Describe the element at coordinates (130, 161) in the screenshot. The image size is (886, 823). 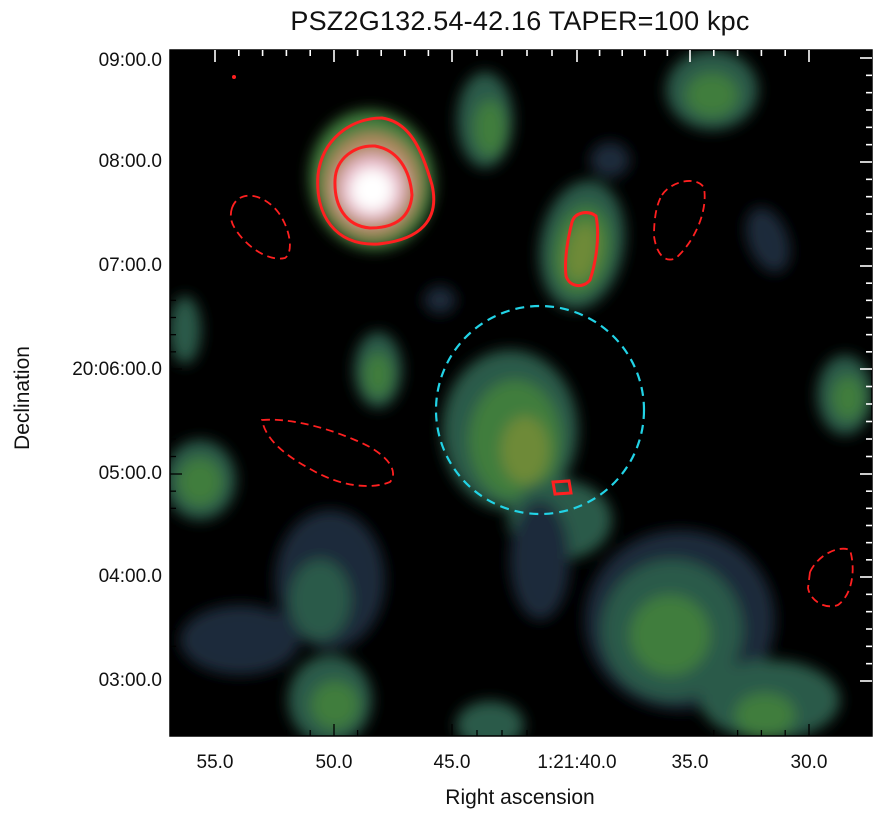
I see `y-tick-label: 08:00.0` at that location.